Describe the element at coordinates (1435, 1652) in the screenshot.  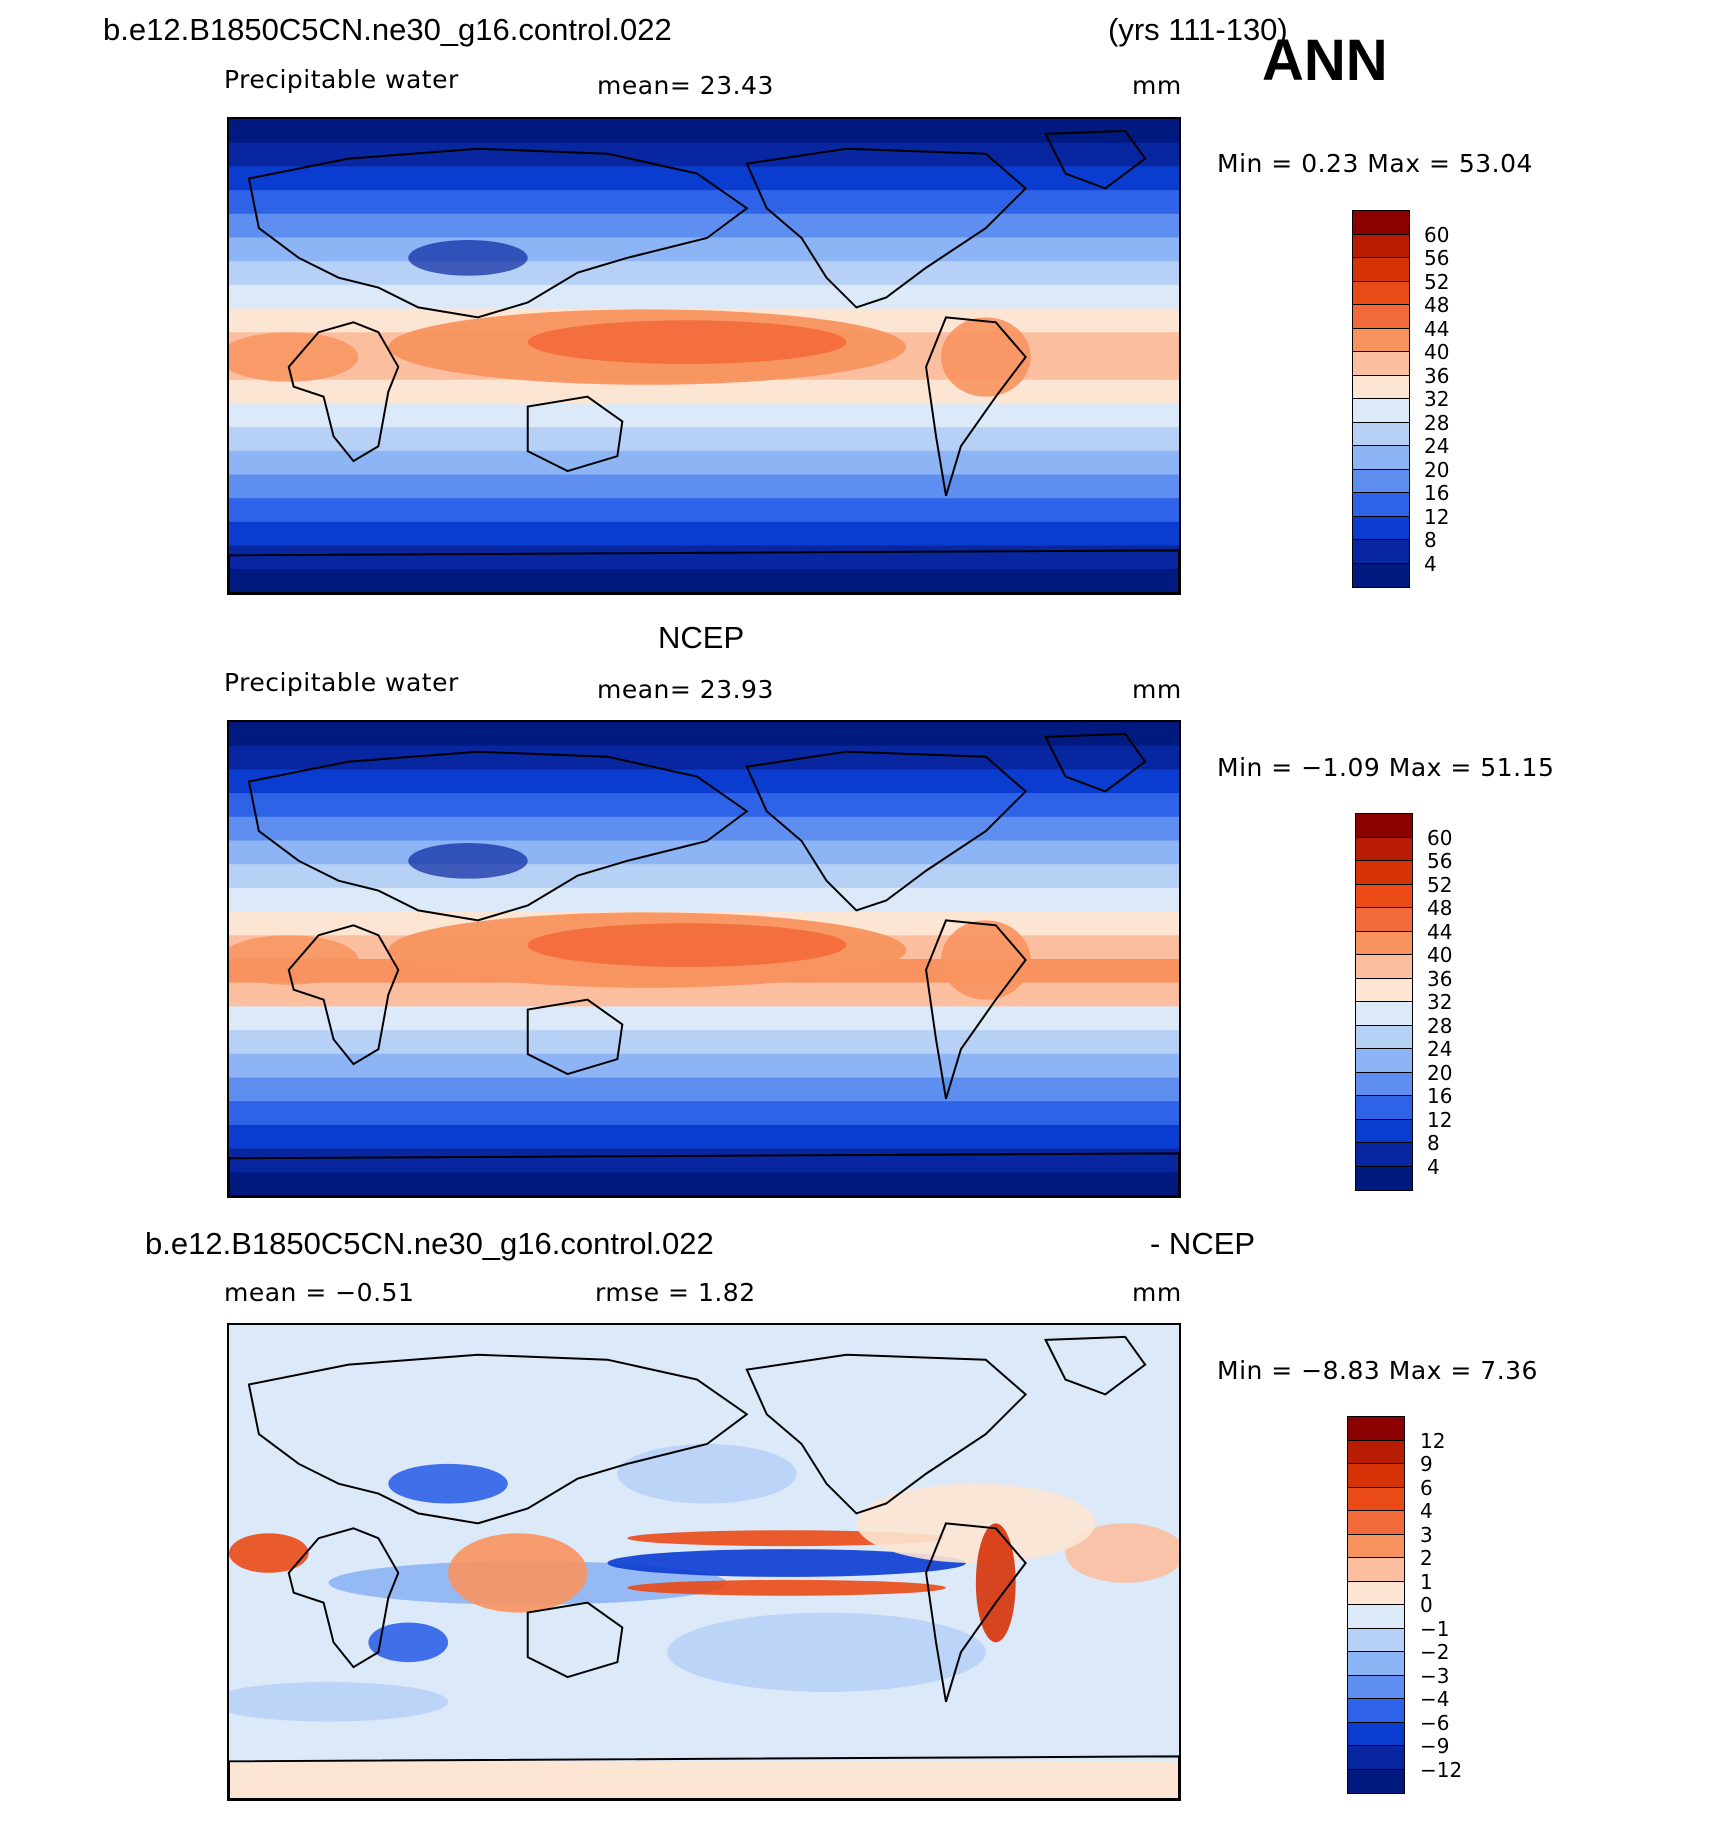
I see `colorbar-tick-label: −2` at that location.